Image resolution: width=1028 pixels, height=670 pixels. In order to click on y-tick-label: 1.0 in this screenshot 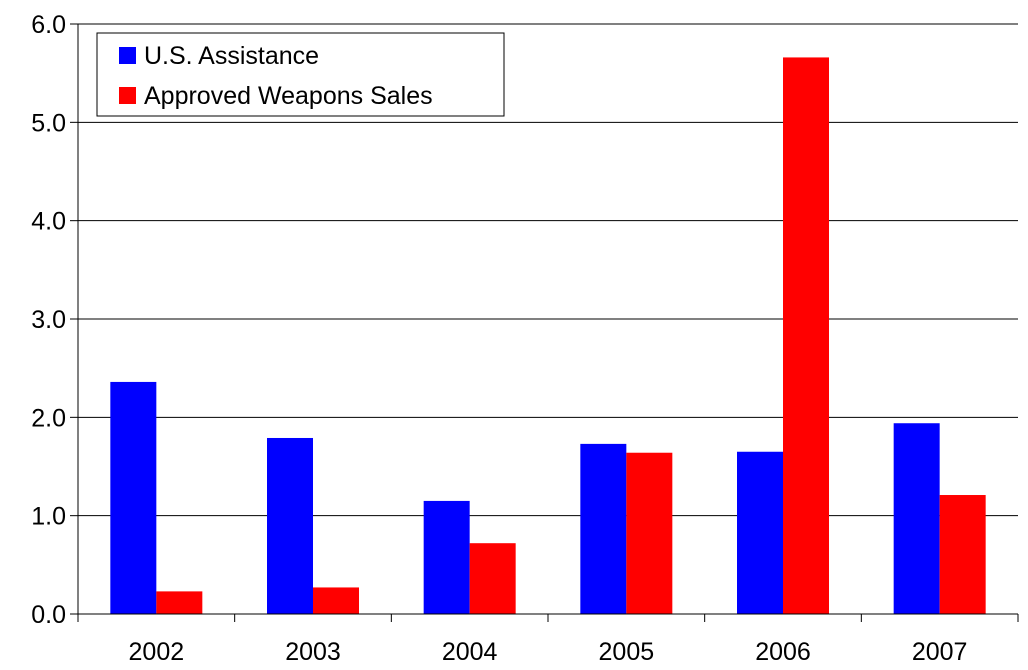, I will do `click(48, 517)`.